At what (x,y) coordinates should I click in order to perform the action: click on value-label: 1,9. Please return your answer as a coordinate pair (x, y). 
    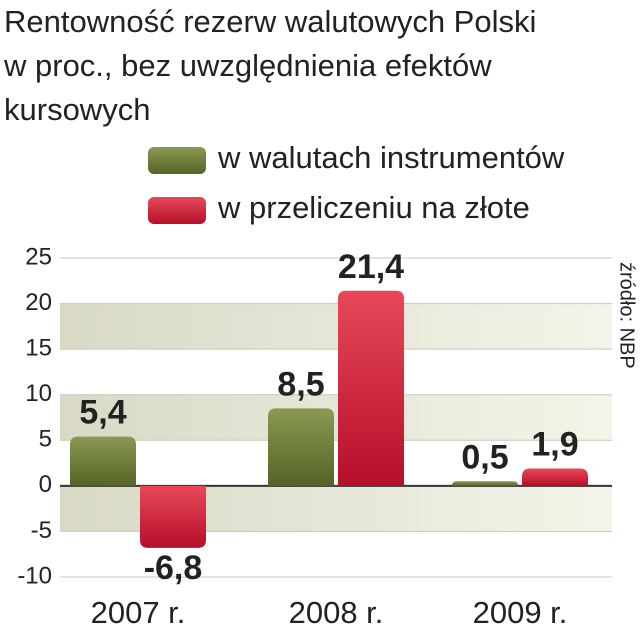
    Looking at the image, I should click on (554, 445).